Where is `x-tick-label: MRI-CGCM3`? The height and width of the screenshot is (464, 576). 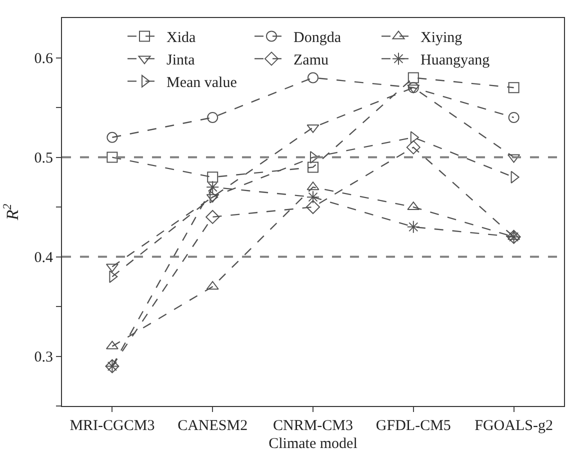
x-tick-label: MRI-CGCM3 is located at coordinates (112, 426).